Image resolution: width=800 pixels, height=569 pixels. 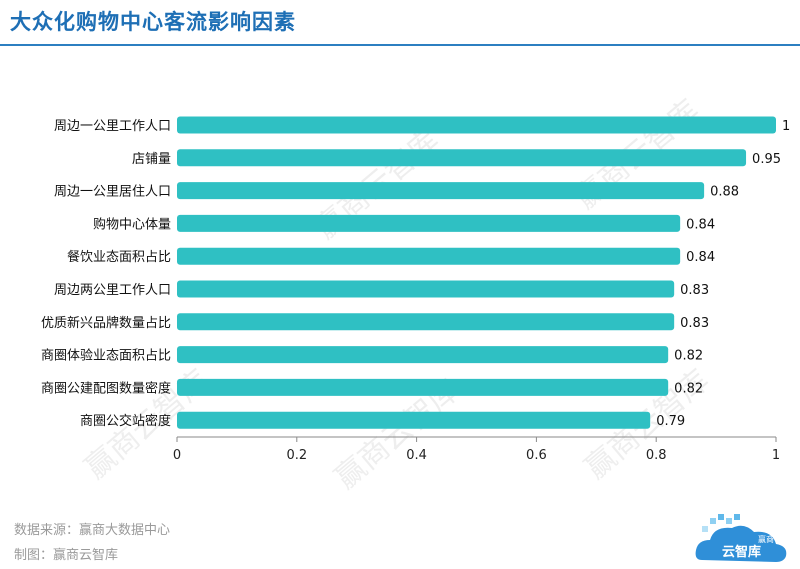 I want to click on category-label: 周边两公里工作人口, so click(x=112, y=290).